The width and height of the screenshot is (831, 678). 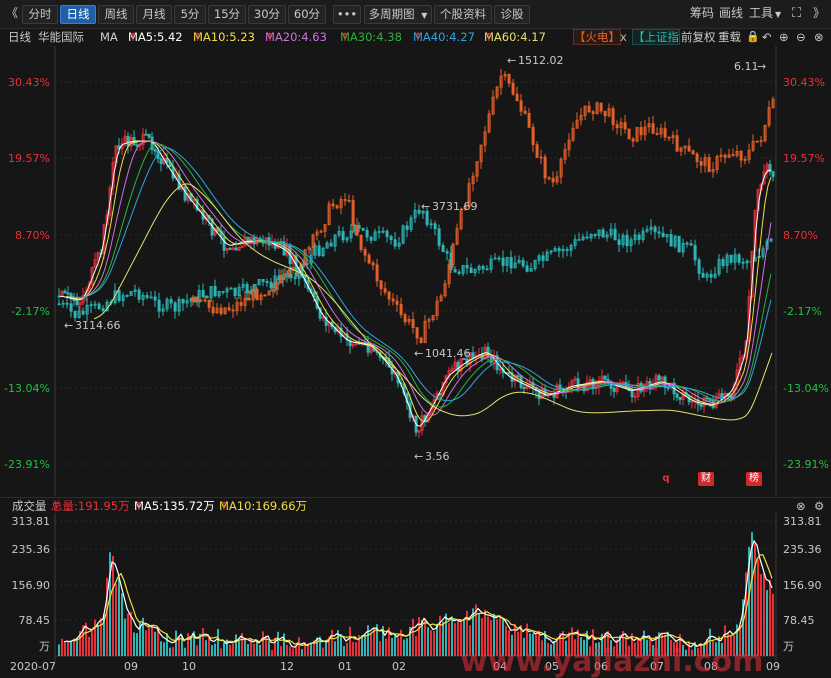 What do you see at coordinates (753, 36) in the screenshot?
I see `lock-icon: 🔒` at bounding box center [753, 36].